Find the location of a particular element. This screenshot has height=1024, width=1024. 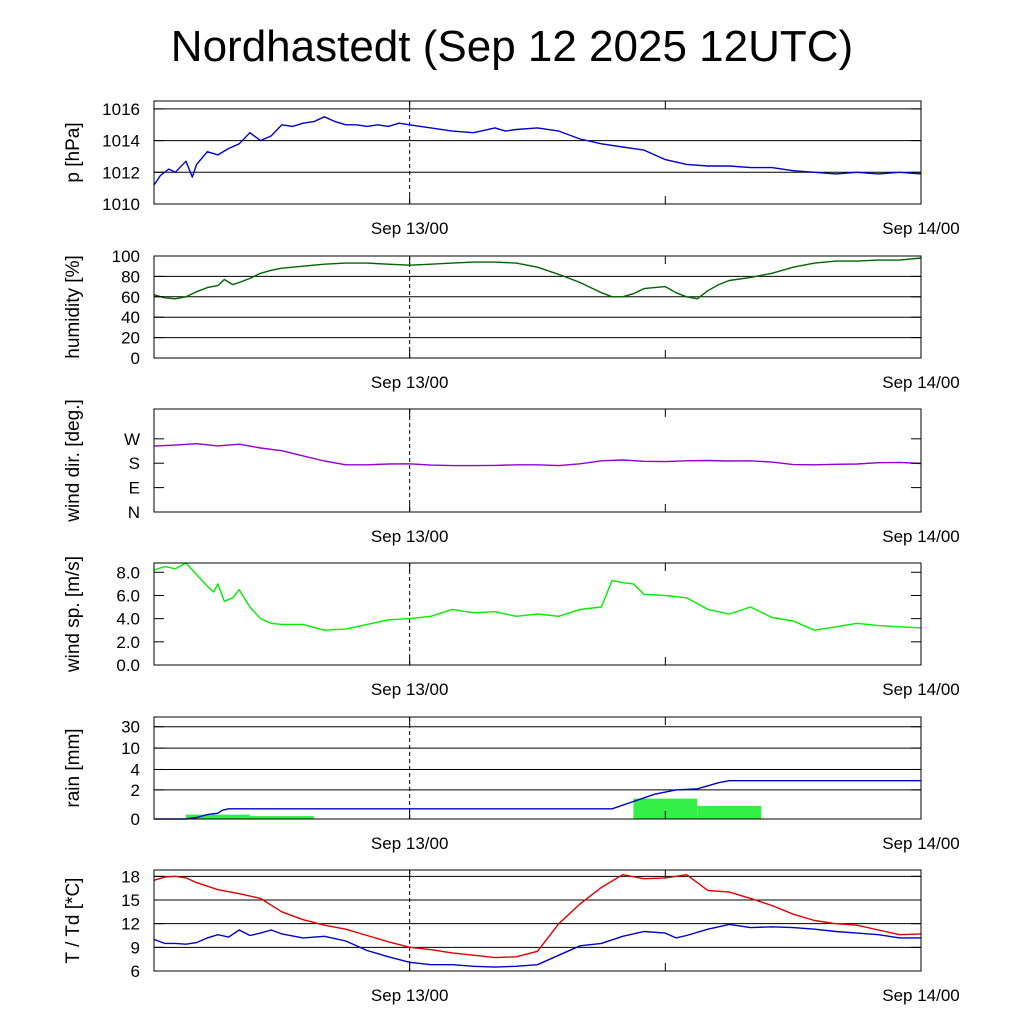

y-tick-label: 15 is located at coordinates (130, 900).